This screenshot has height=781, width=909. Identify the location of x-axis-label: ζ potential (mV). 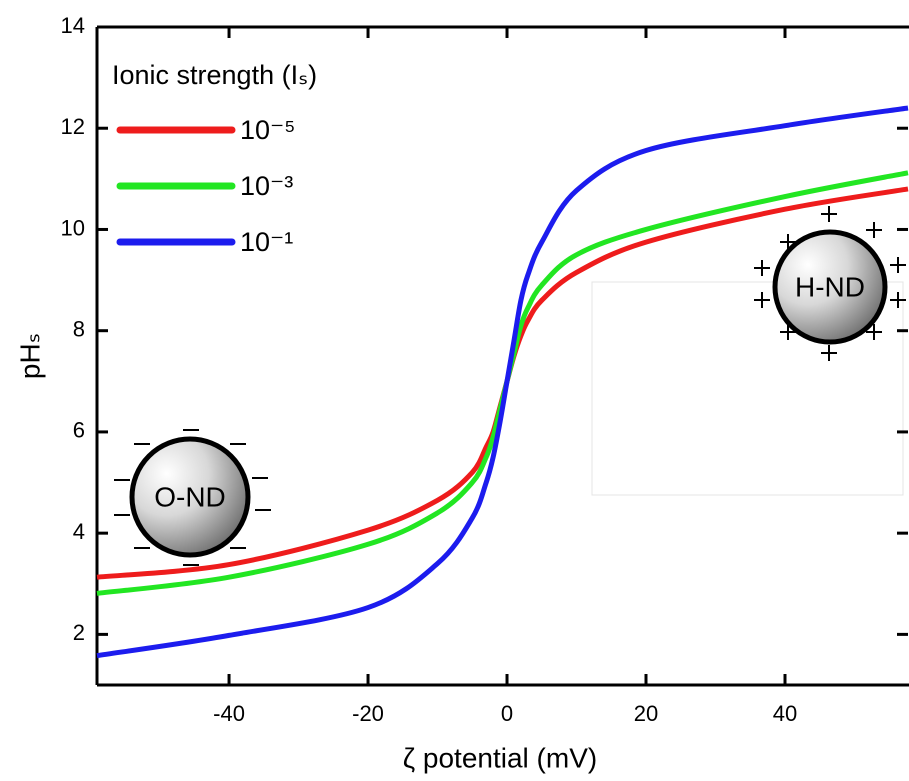
(500, 757).